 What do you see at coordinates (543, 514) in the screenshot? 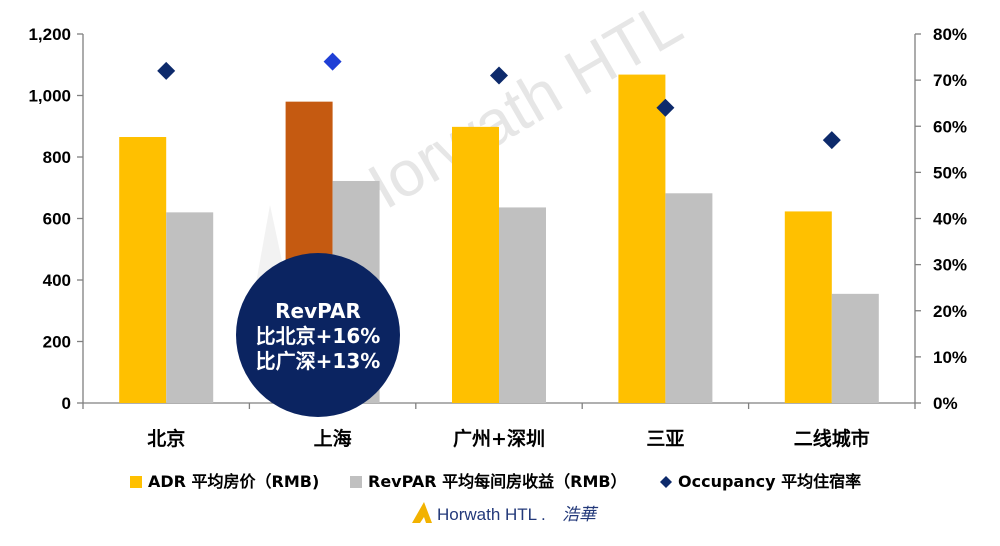
I see `logo-tm: .` at bounding box center [543, 514].